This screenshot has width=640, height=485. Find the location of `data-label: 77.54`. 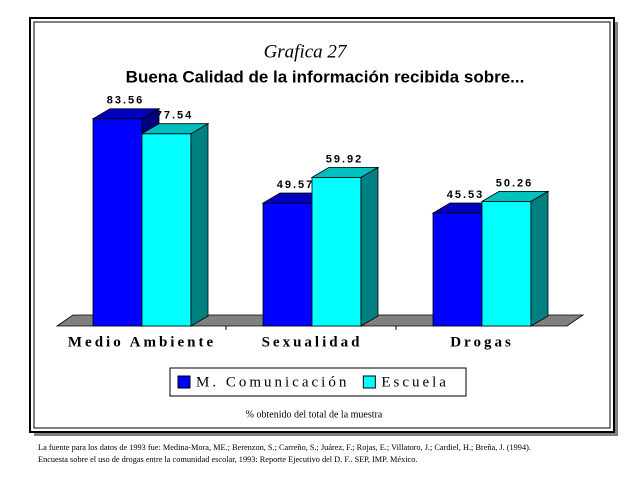

data-label: 77.54 is located at coordinates (175, 116).